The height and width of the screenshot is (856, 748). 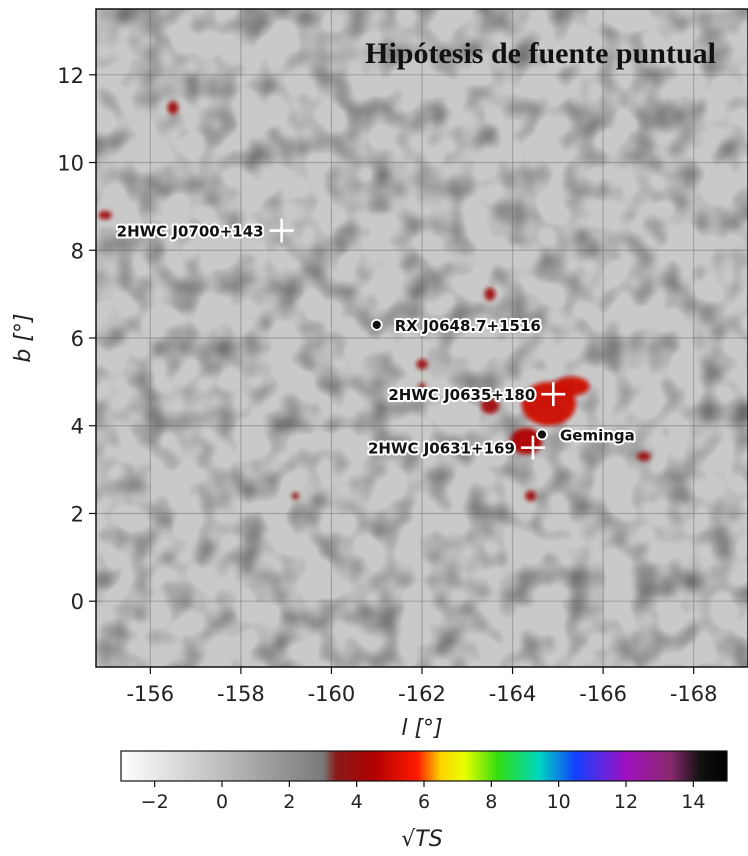 What do you see at coordinates (150, 694) in the screenshot?
I see `x-tick-label: -156` at bounding box center [150, 694].